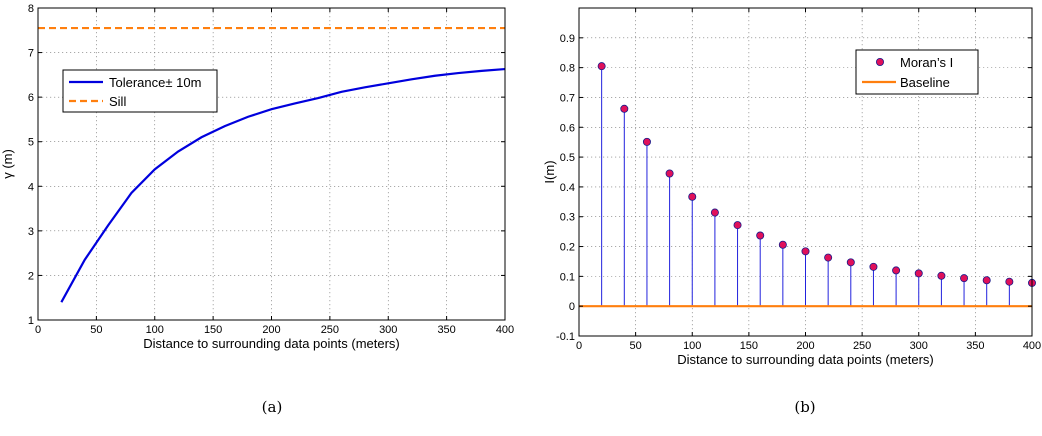  I want to click on legend-label-sill: Sill, so click(117, 101).